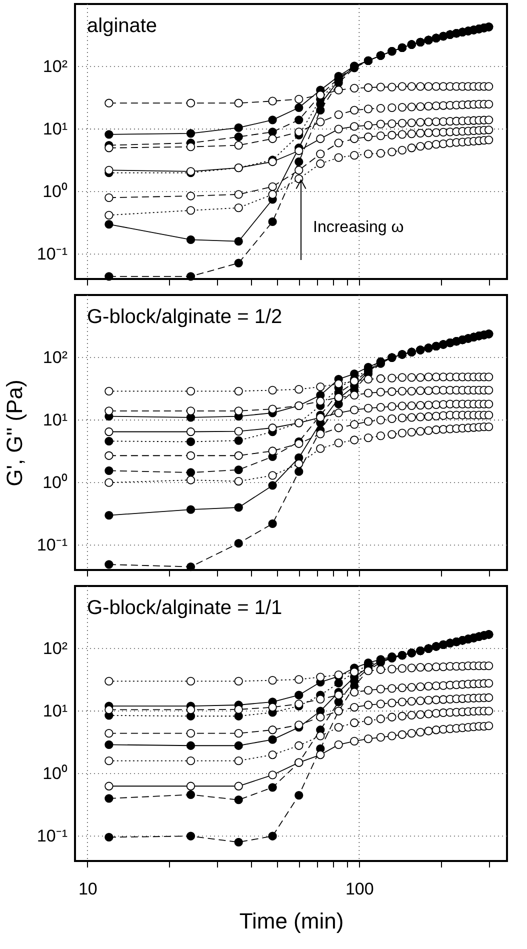 The image size is (527, 949). Describe the element at coordinates (358, 227) in the screenshot. I see `annotation: Increasing ω` at that location.